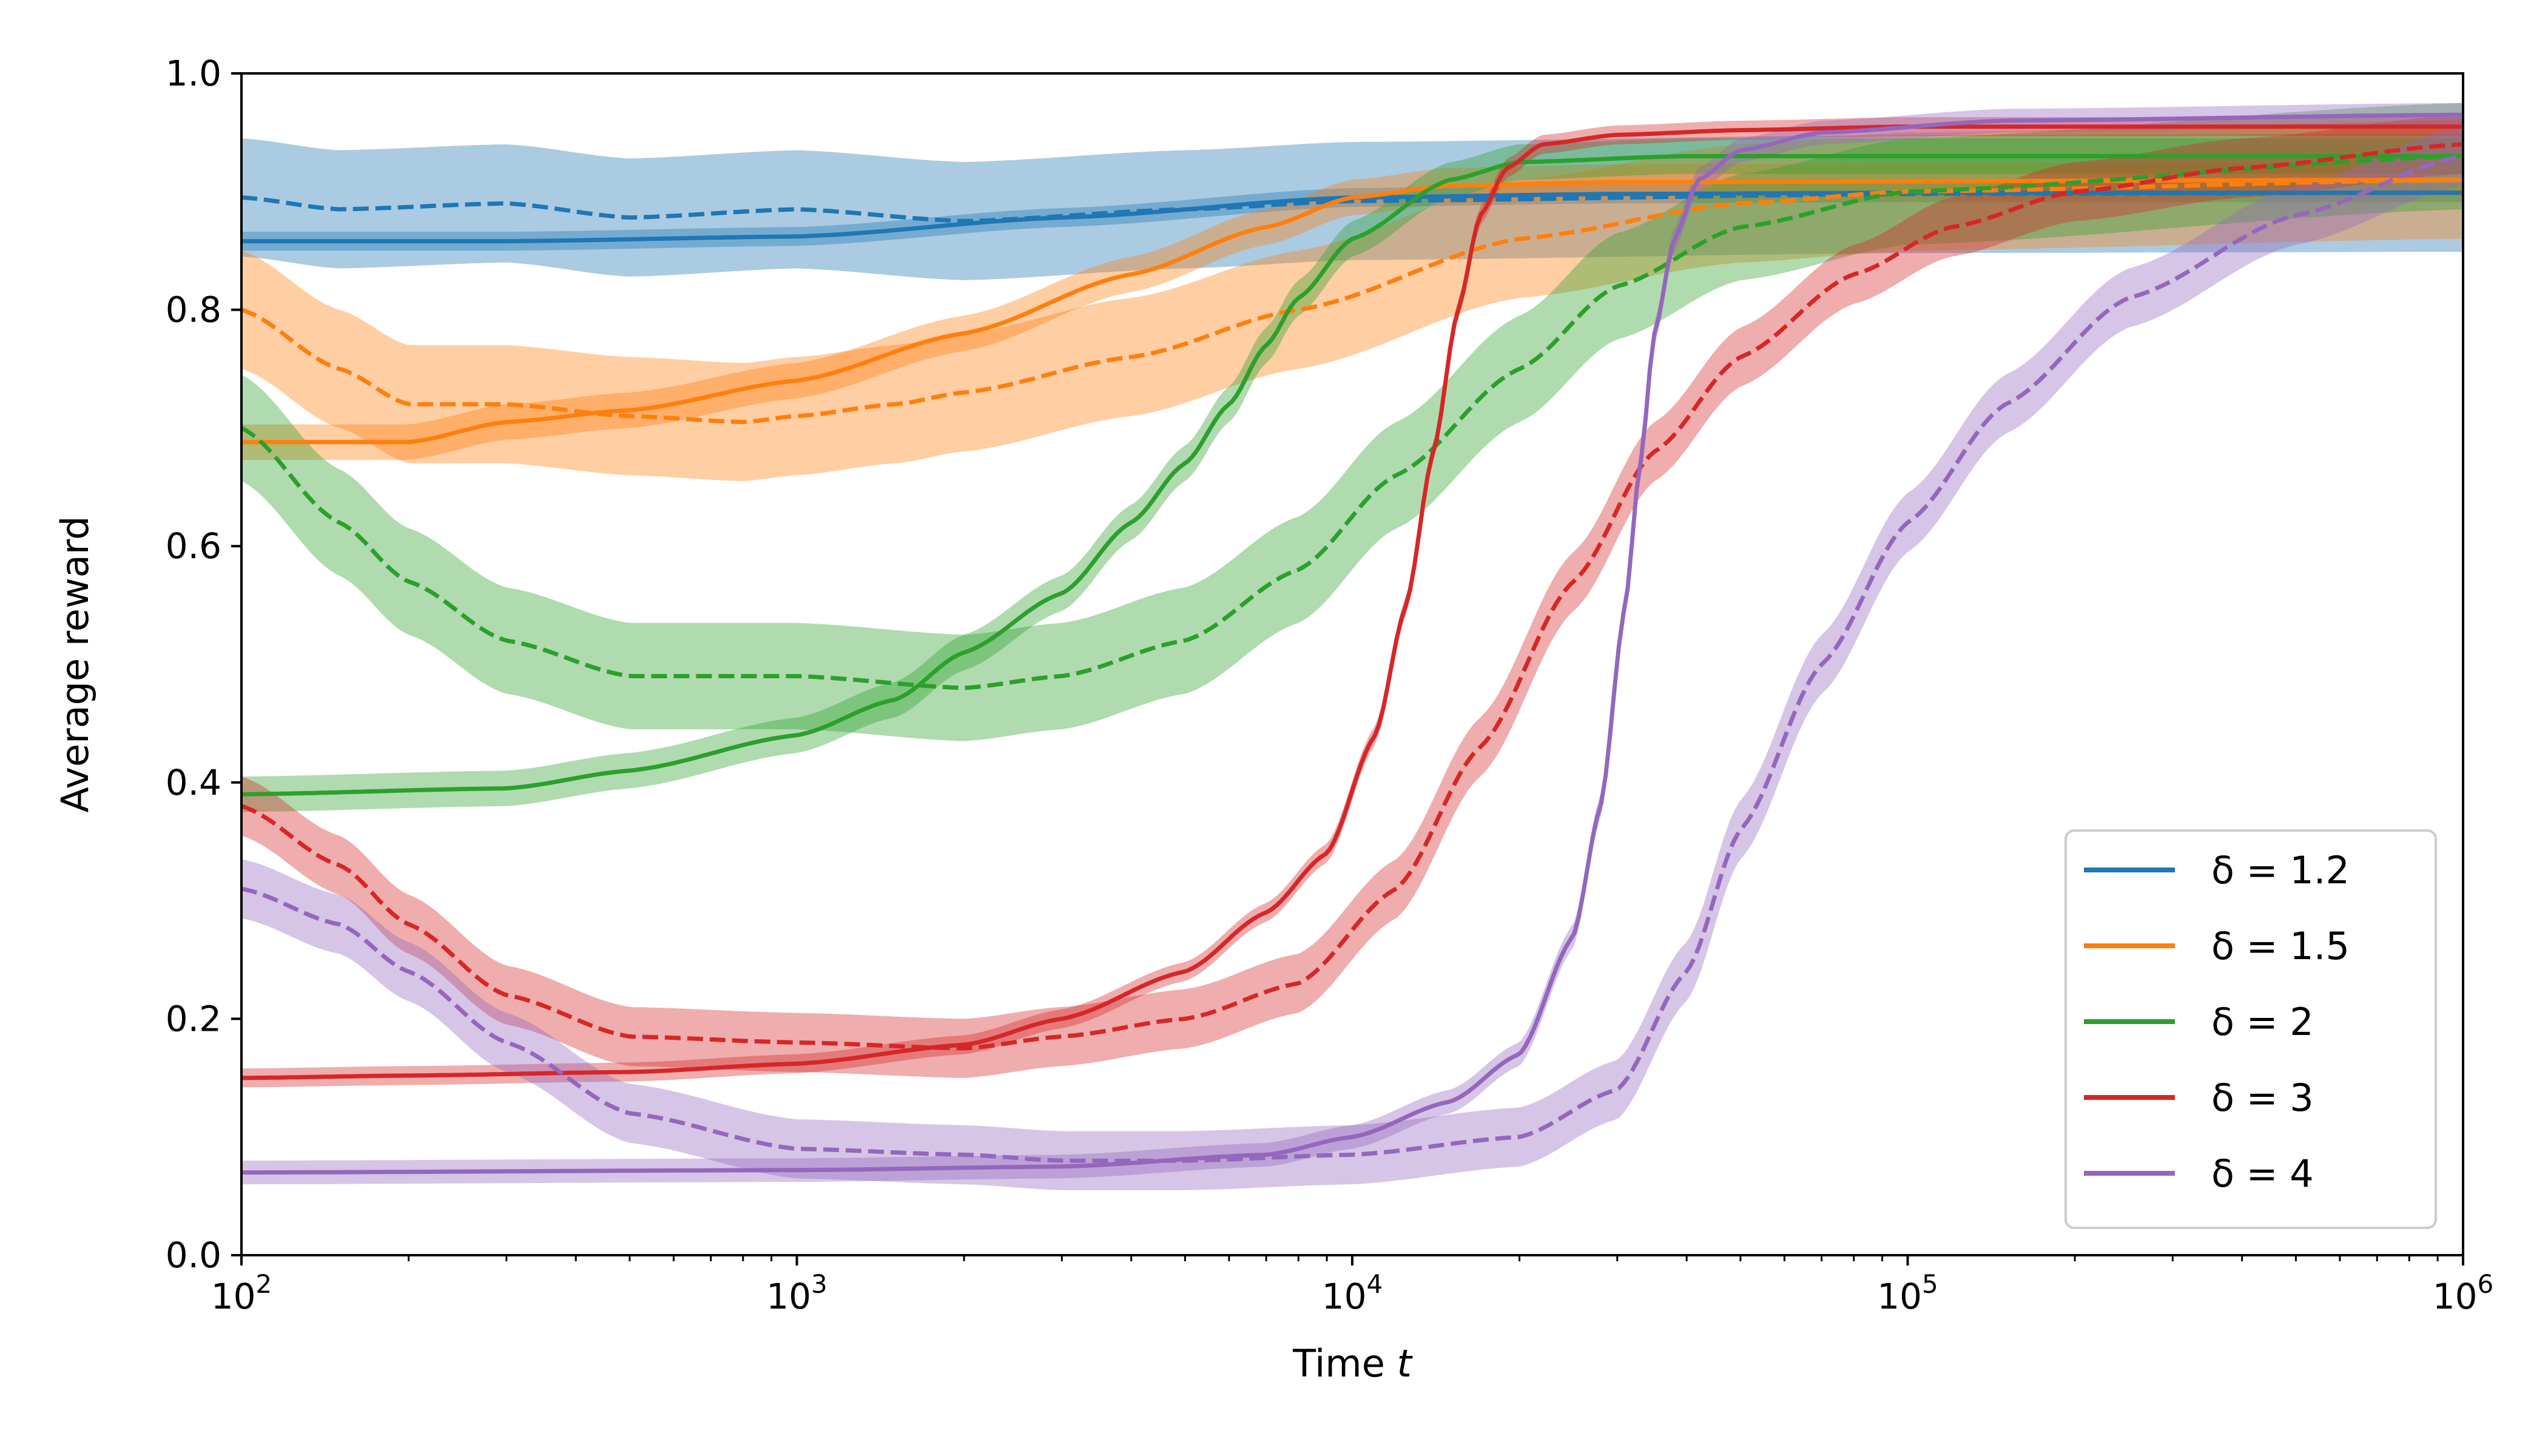  Describe the element at coordinates (193, 546) in the screenshot. I see `y-tick-label-3: 0.6` at that location.